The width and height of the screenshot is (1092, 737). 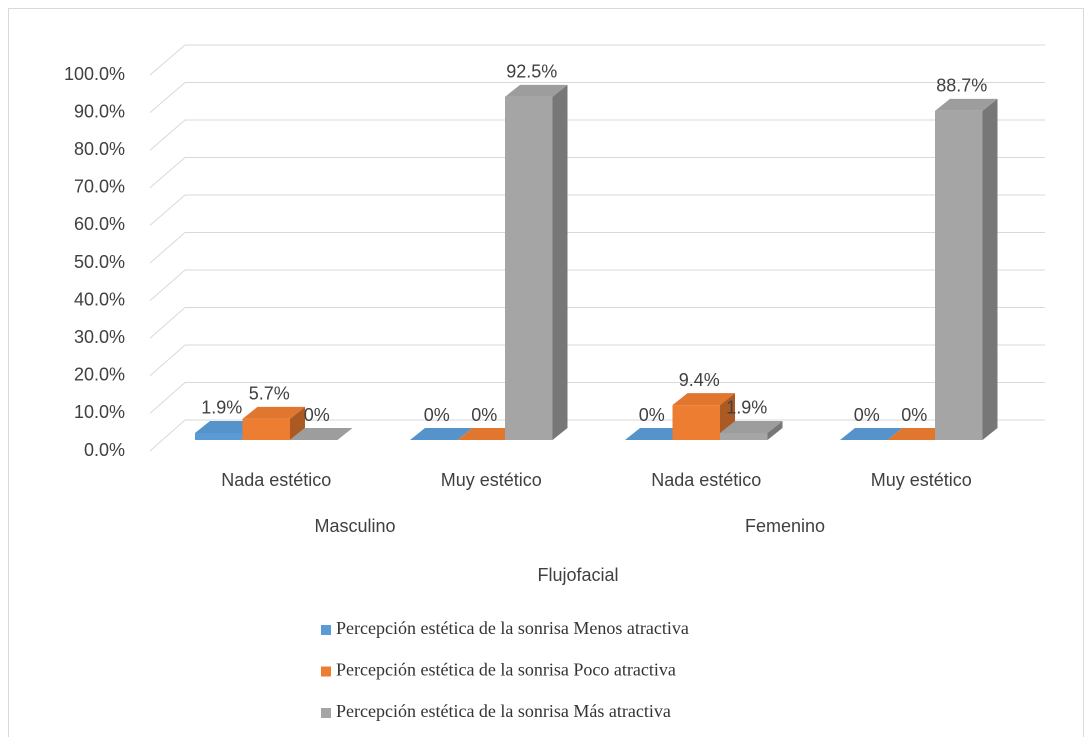 I want to click on y-tick-label: 40.0%, so click(x=99, y=299).